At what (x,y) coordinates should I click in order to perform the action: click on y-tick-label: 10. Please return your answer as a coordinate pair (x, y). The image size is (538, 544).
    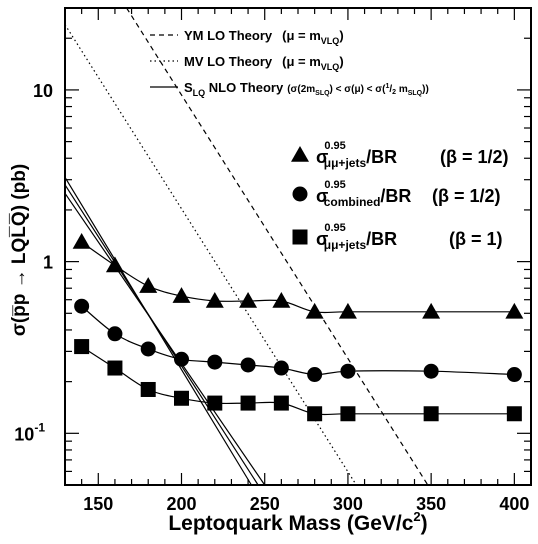
    Looking at the image, I should click on (43, 91).